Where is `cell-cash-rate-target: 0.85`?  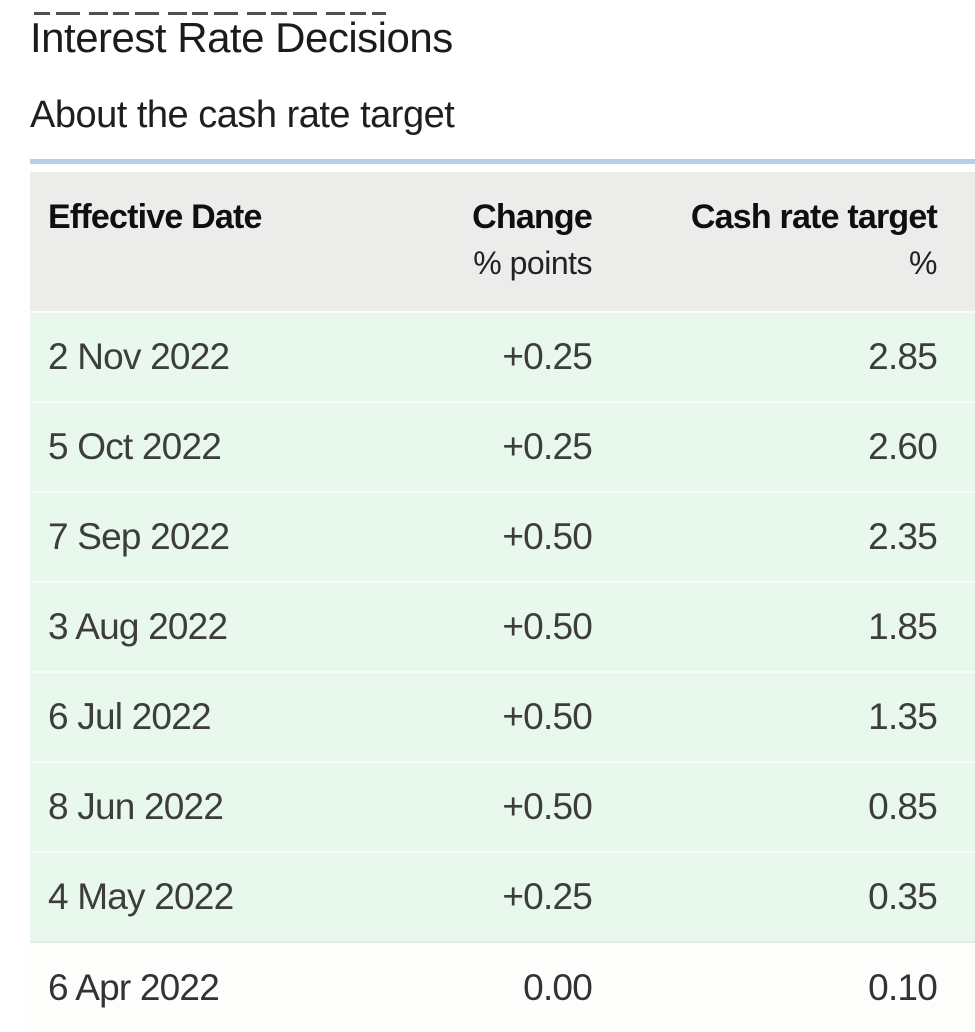
cell-cash-rate-target: 0.85 is located at coordinates (787, 807).